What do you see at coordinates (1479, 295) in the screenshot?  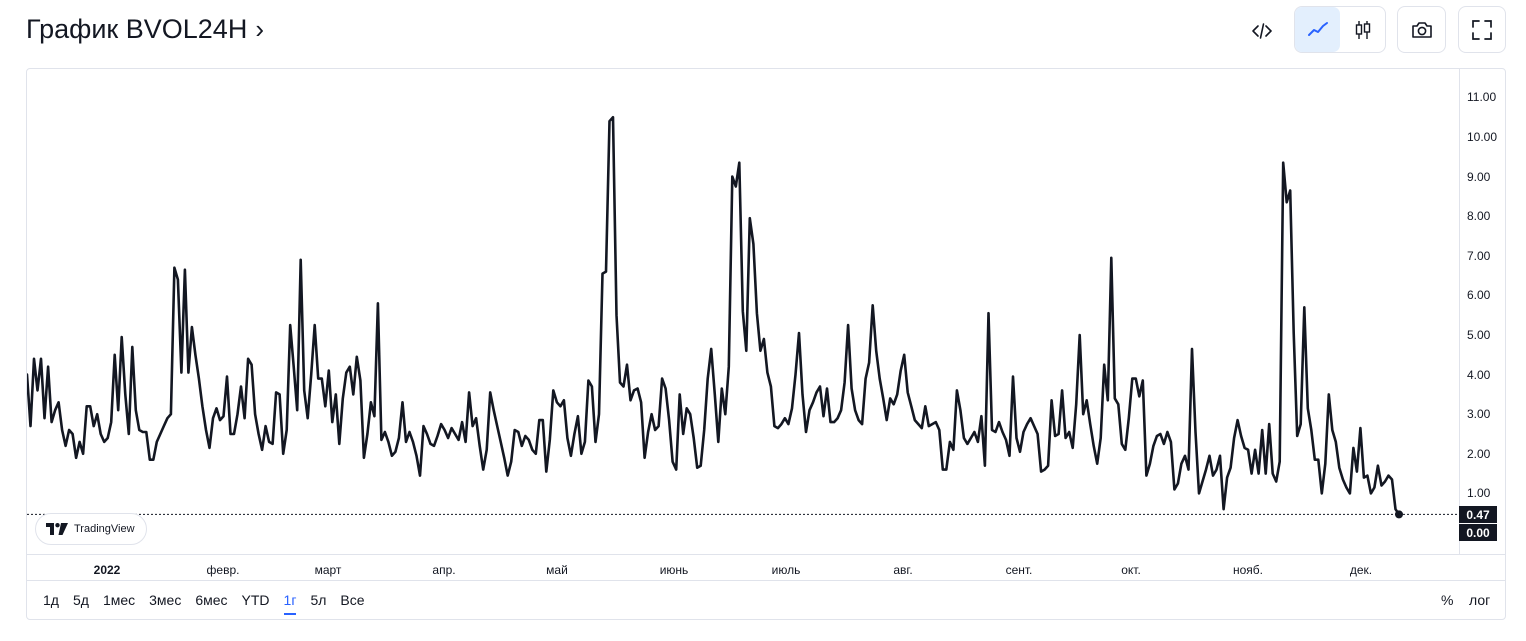 I see `y-tick-label: 6.00` at bounding box center [1479, 295].